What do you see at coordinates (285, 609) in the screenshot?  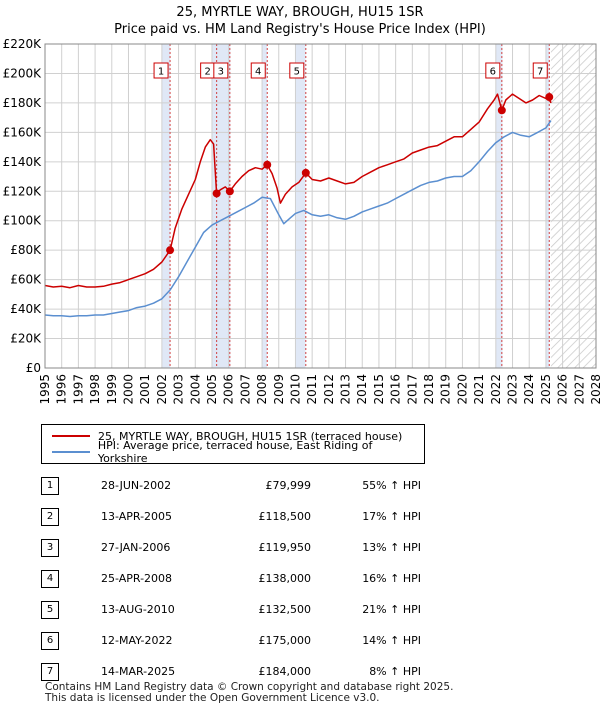 I see `sale-price: £132,500` at bounding box center [285, 609].